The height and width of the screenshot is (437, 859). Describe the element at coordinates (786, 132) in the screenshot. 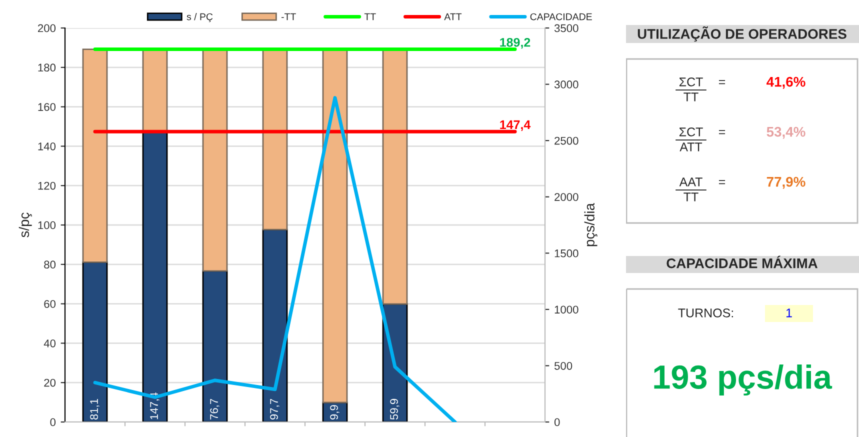

I see `text: 53,4%` at that location.